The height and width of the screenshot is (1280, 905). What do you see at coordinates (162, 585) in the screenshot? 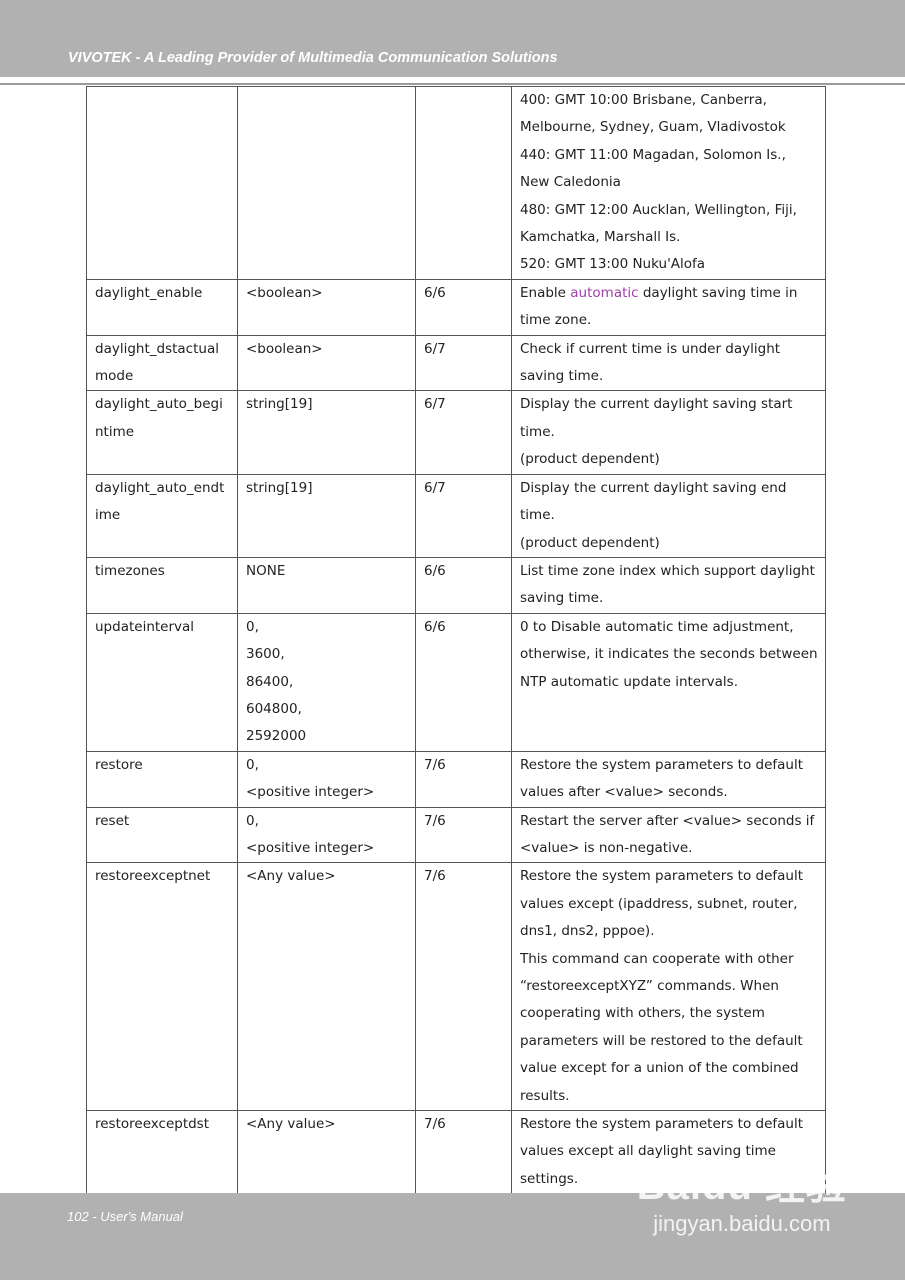
I see `cell-name: timezones` at bounding box center [162, 585].